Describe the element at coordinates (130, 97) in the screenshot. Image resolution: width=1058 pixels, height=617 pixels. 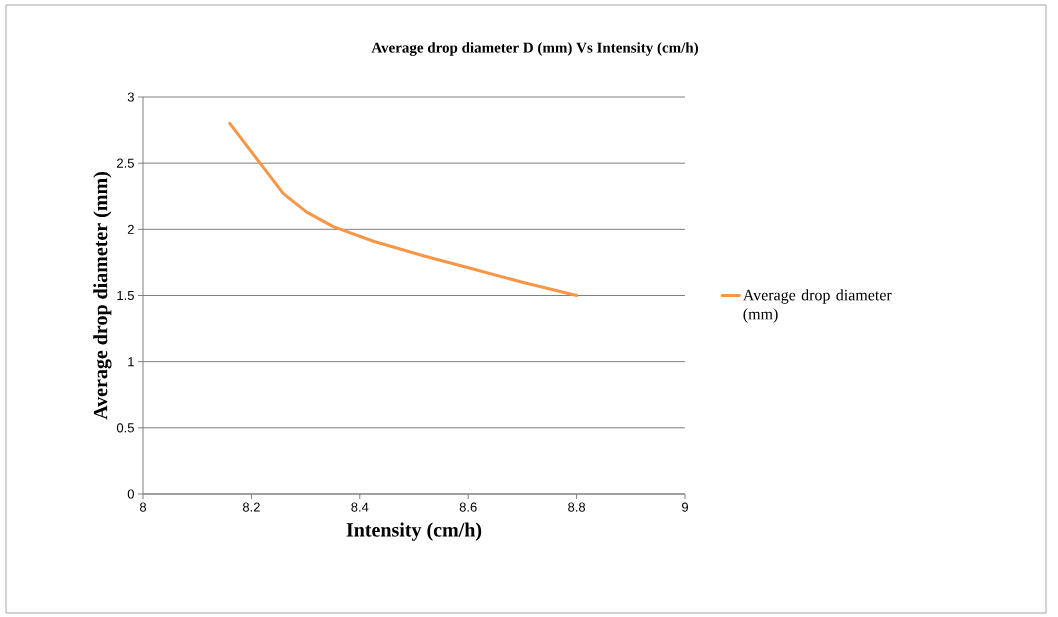
I see `y-tick-label: 3` at that location.